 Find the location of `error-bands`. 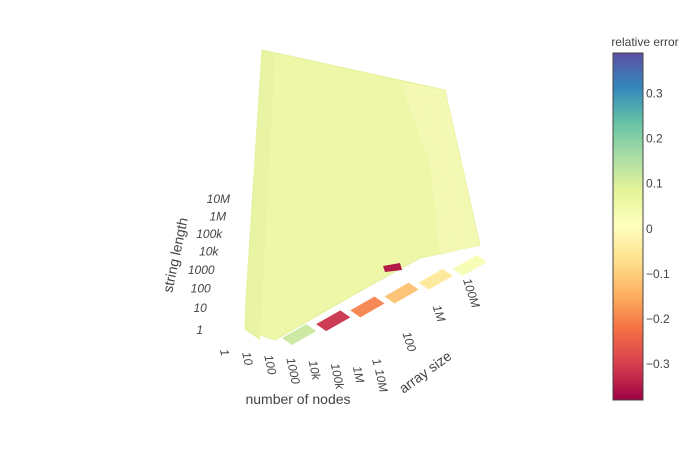

error-bands is located at coordinates (384, 300).